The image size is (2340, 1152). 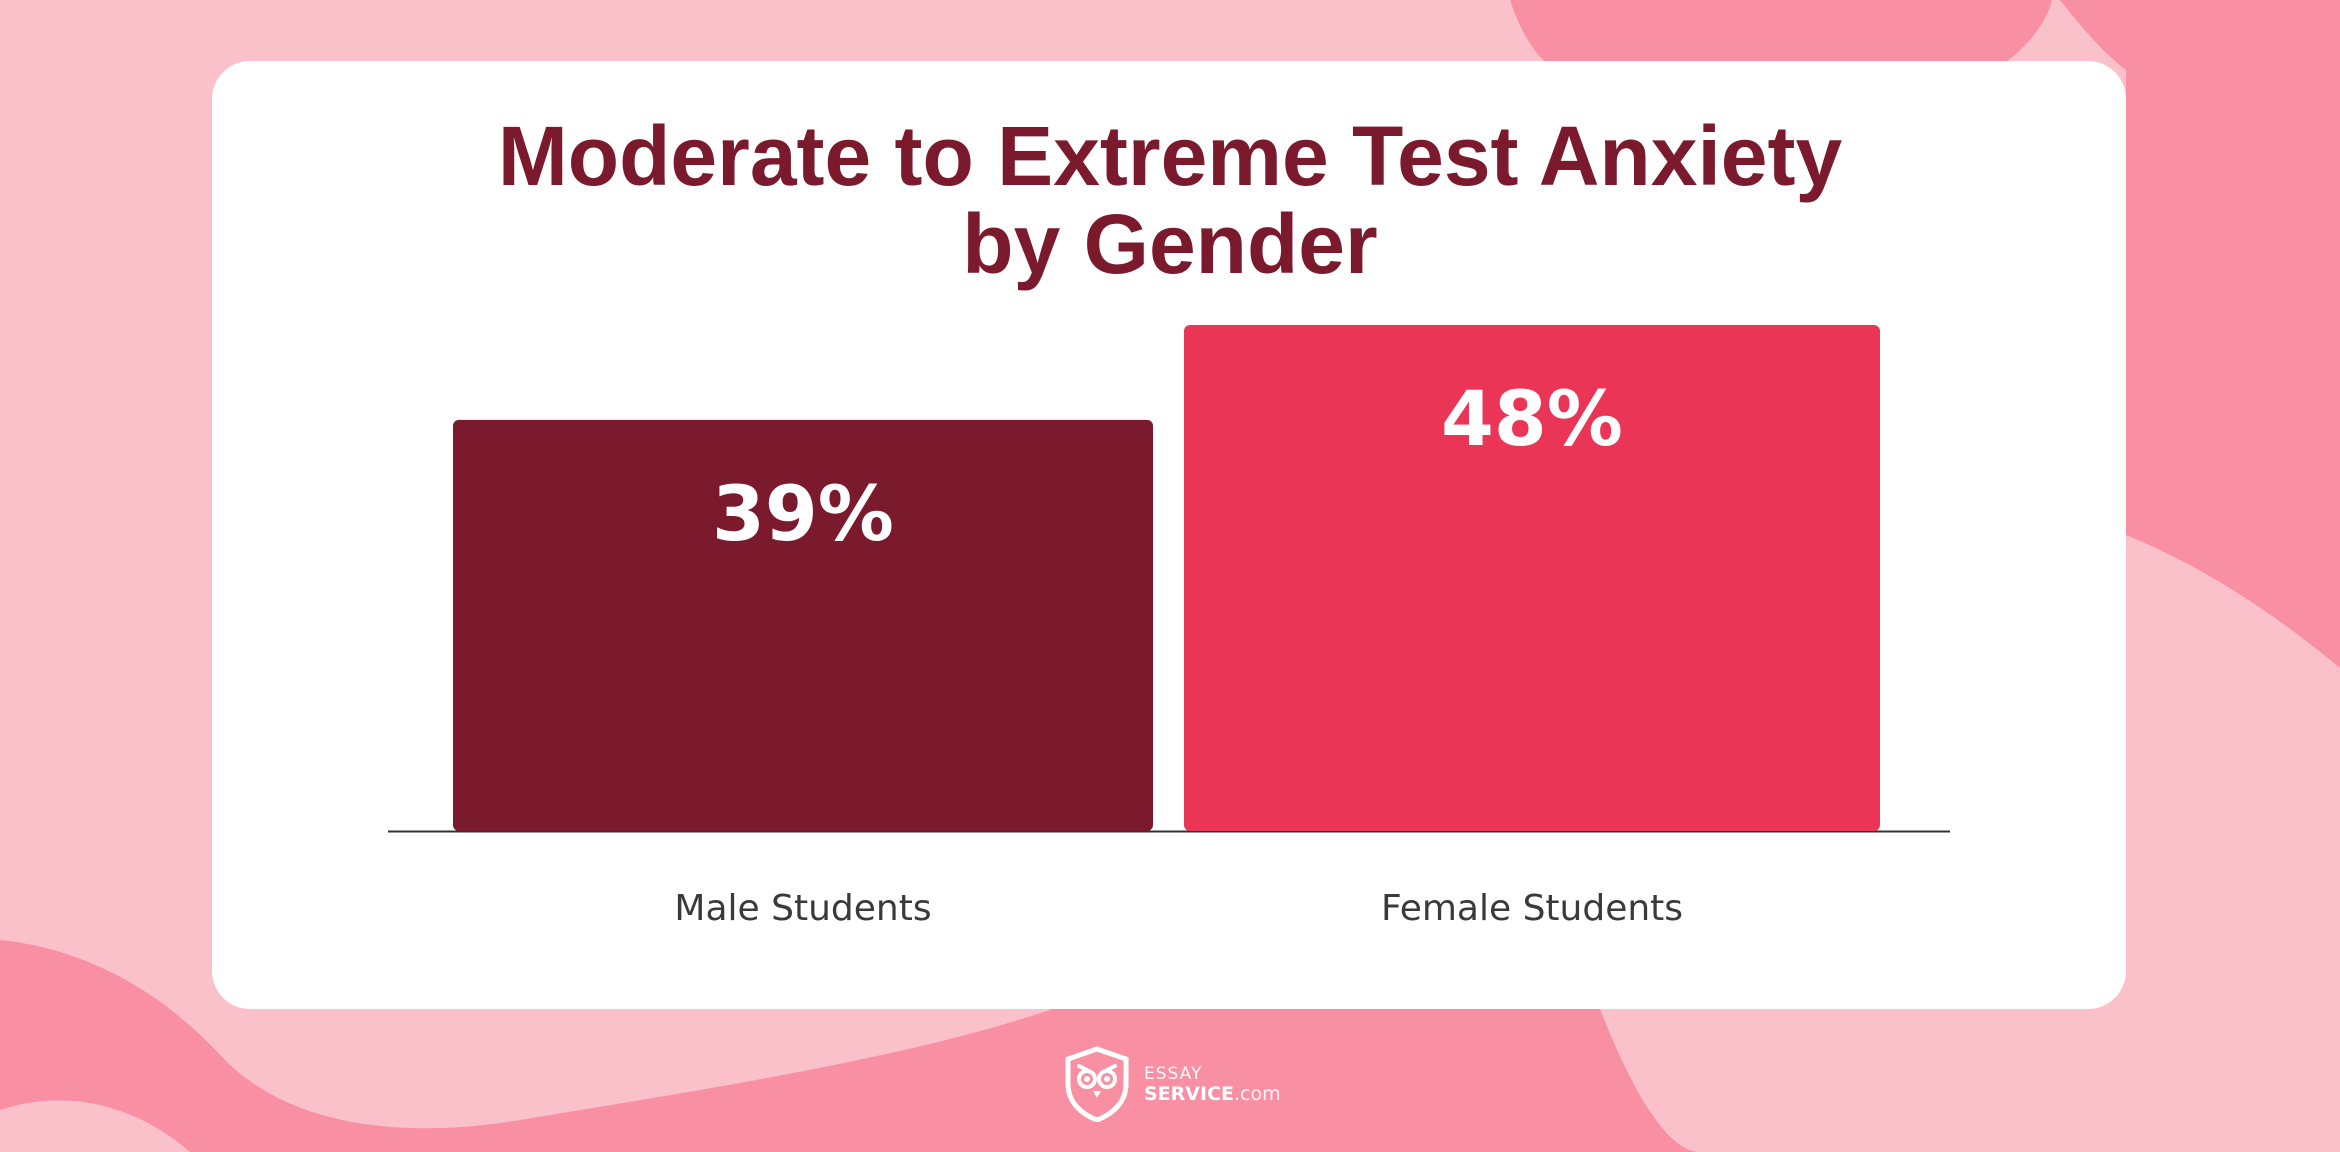 What do you see at coordinates (1170, 244) in the screenshot?
I see `chart-title-line-2: by Gender` at bounding box center [1170, 244].